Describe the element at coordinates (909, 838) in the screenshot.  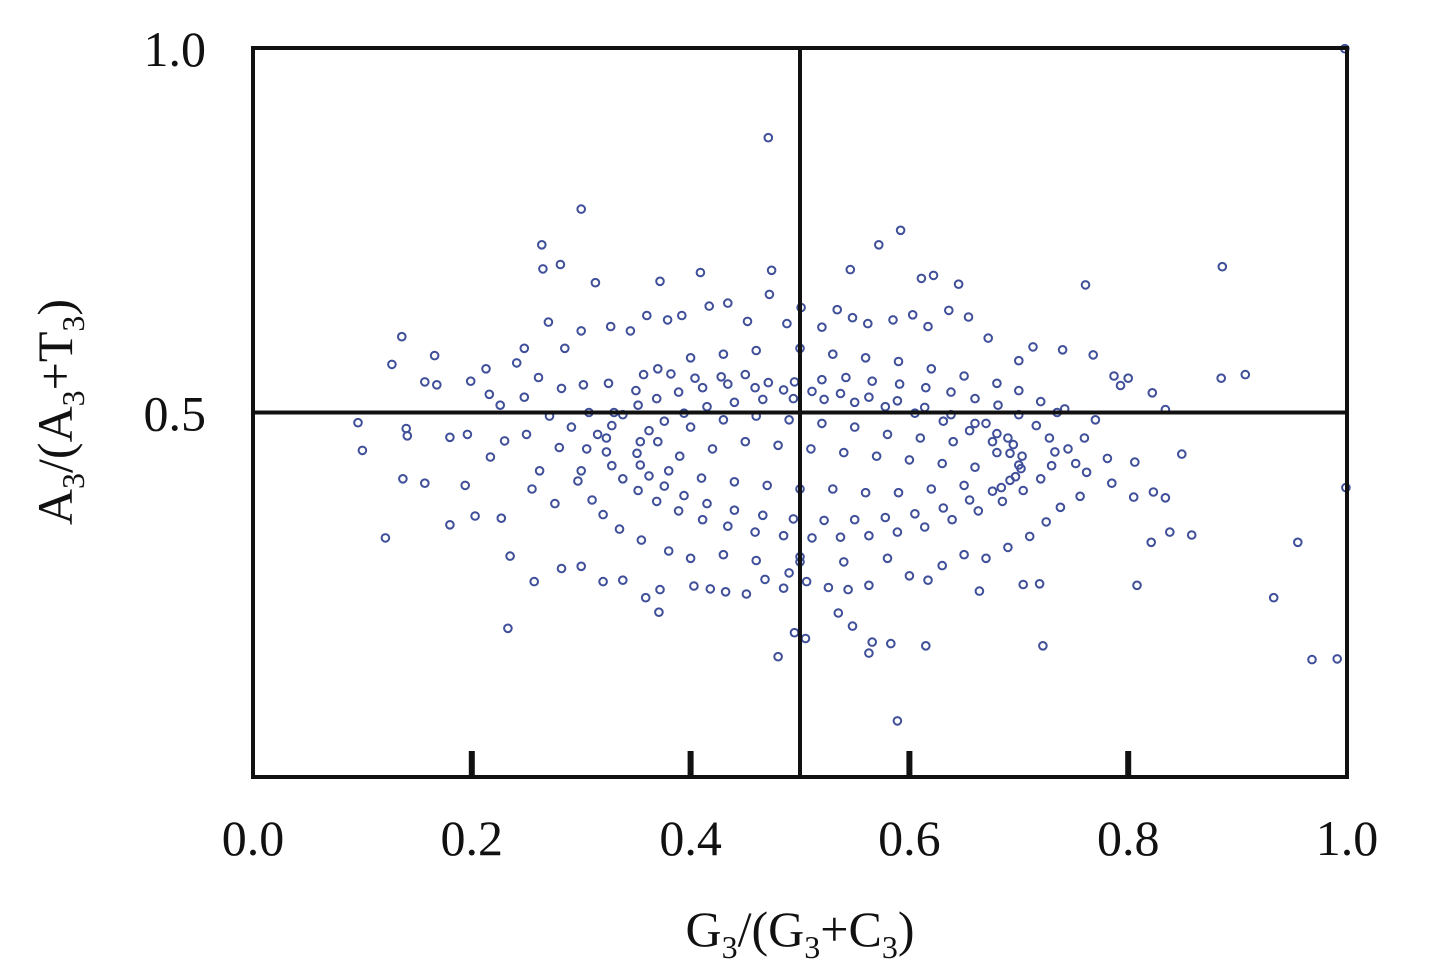
I see `x-tick-label: 0.6` at that location.